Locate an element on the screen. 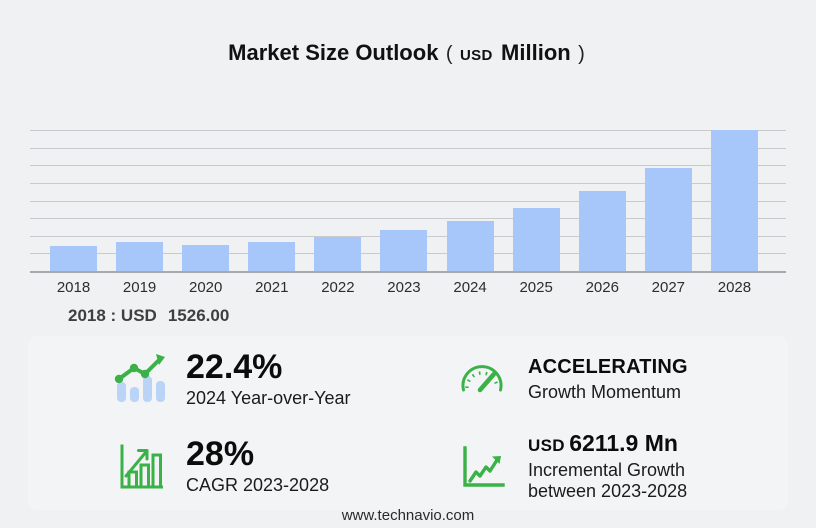  bar-2023 is located at coordinates (404, 250).